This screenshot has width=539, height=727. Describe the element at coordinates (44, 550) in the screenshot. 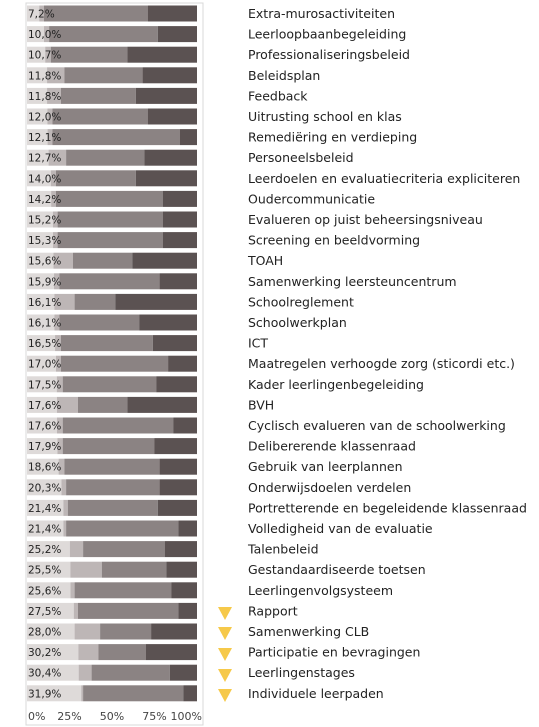

I see `value-label: 25,2%` at that location.